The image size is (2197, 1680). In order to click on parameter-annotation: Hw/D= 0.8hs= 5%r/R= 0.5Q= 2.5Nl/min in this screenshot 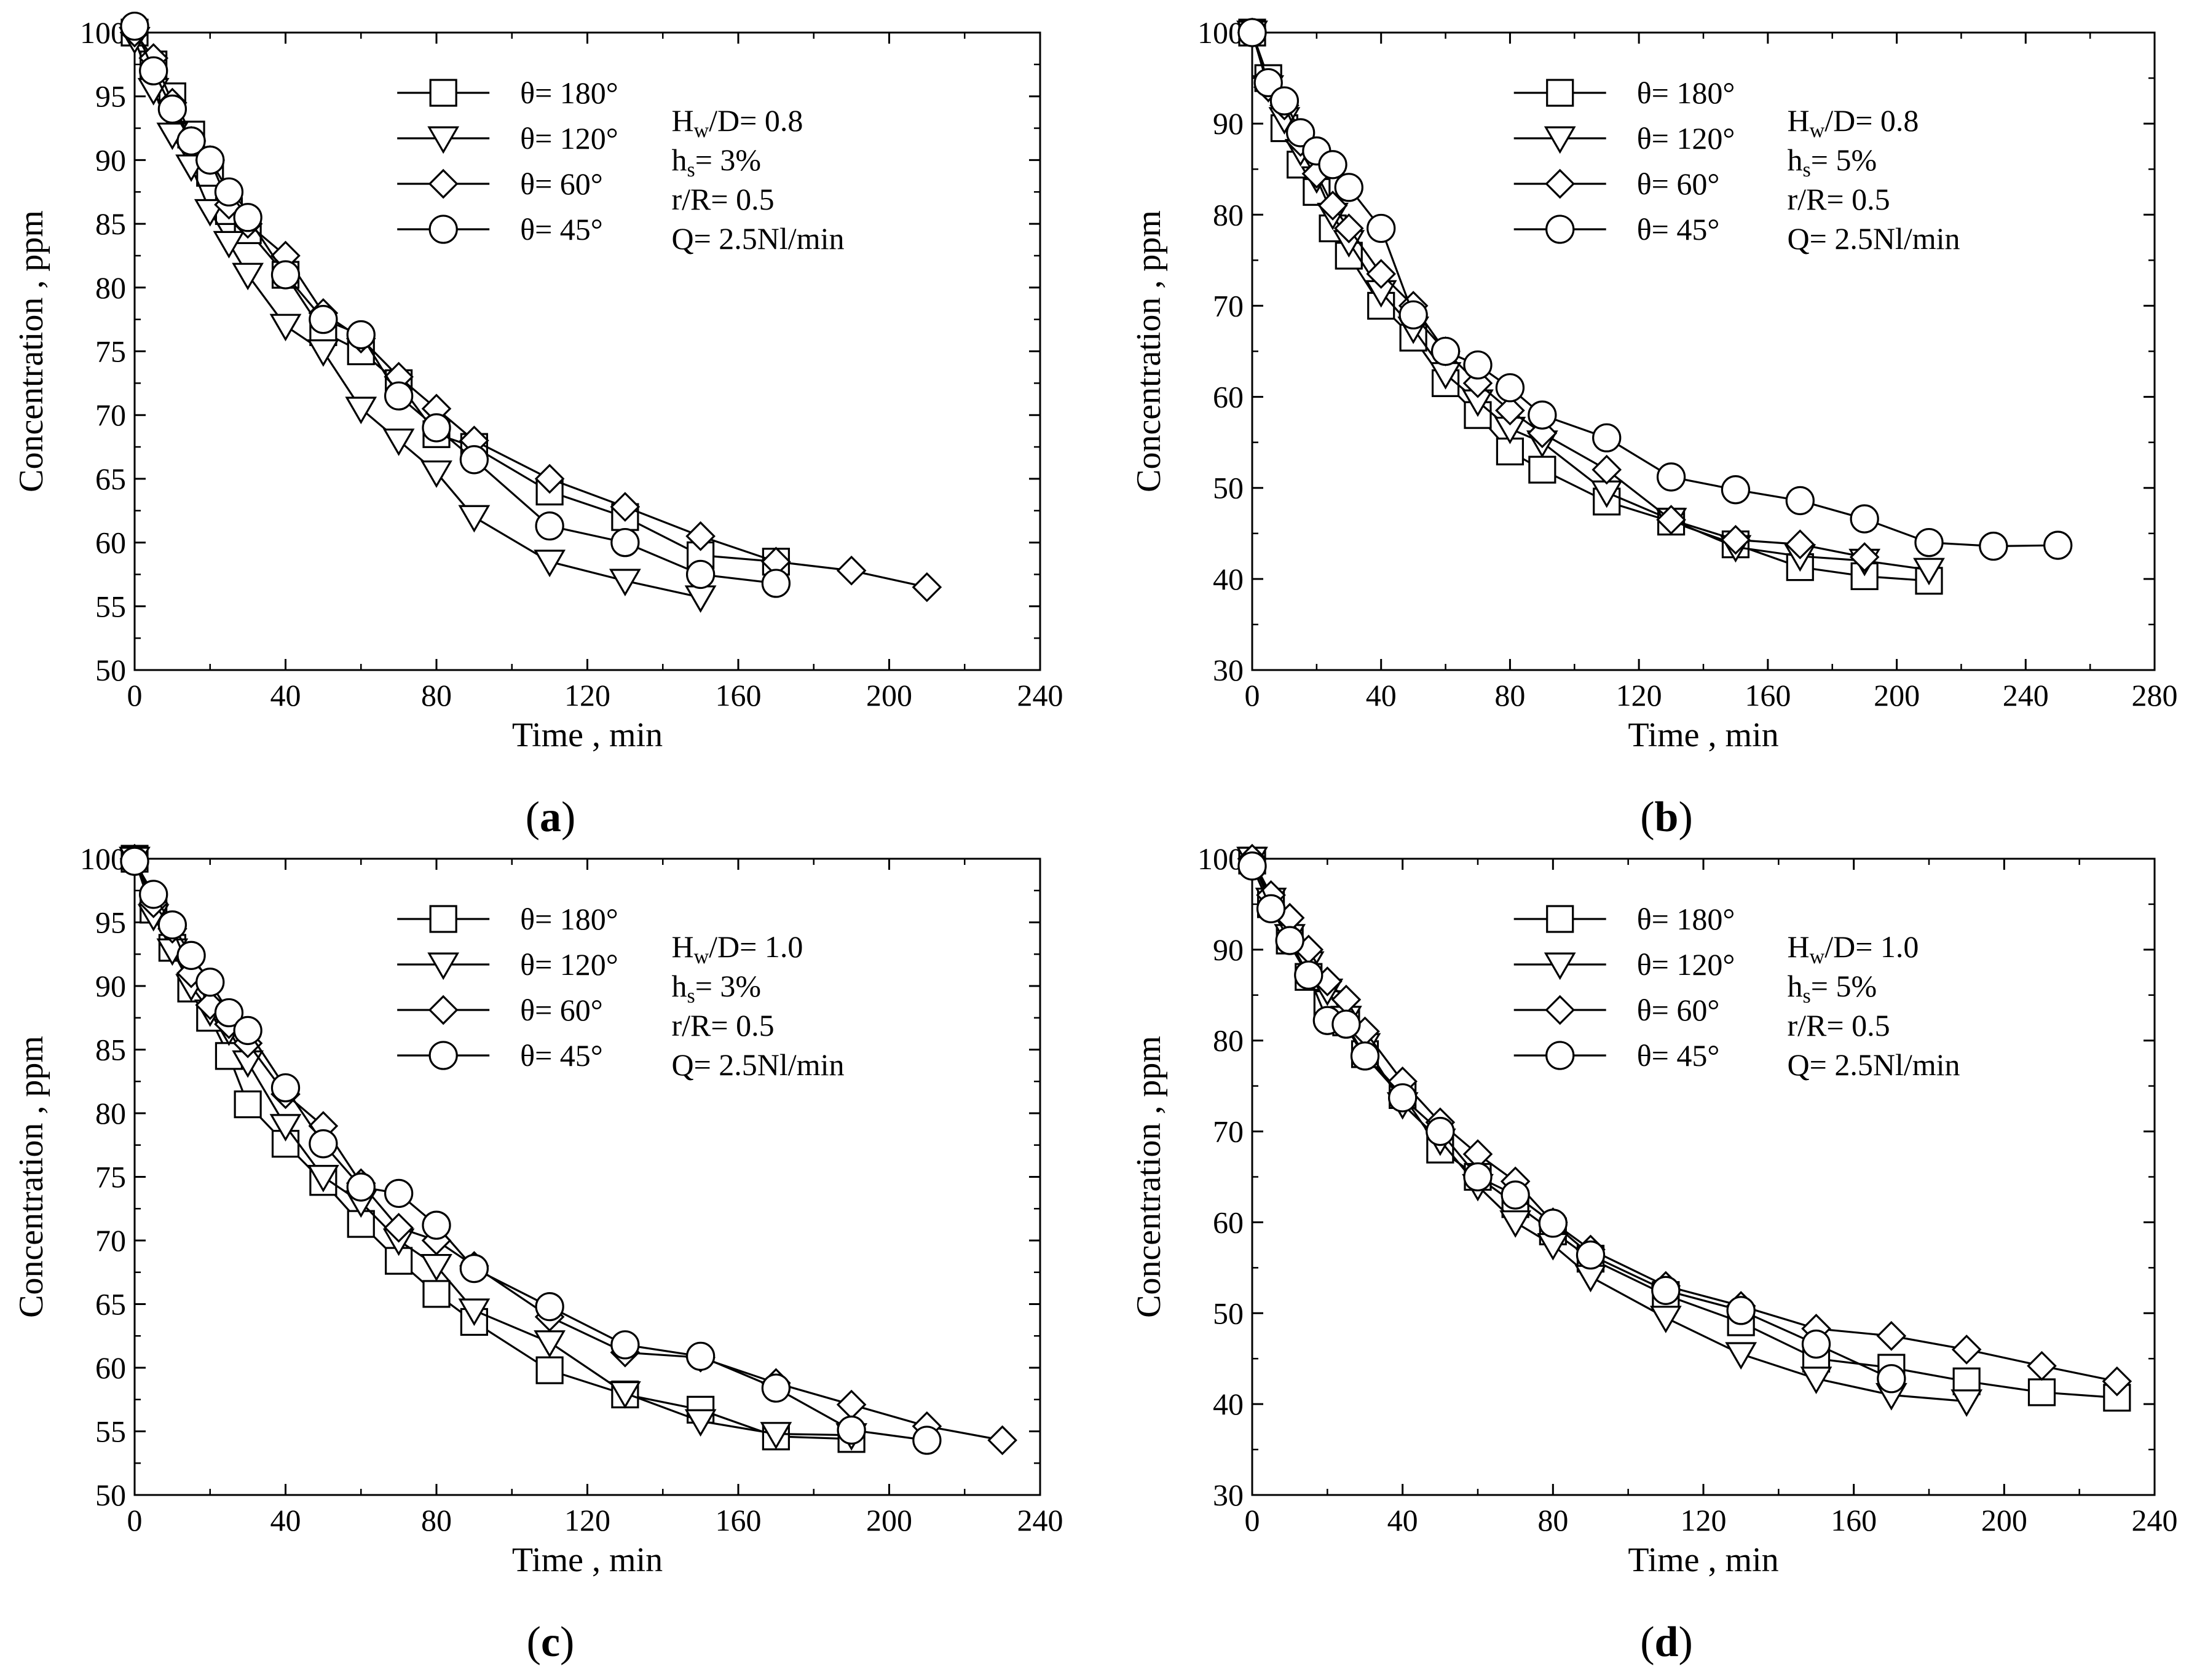, I will do `click(1874, 179)`.